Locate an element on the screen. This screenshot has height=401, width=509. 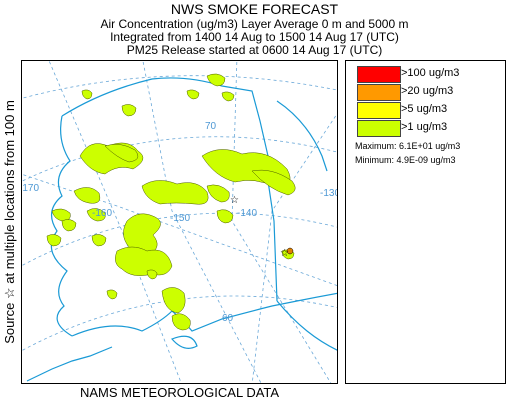
lon-label-m160: -160 is located at coordinates (102, 213).